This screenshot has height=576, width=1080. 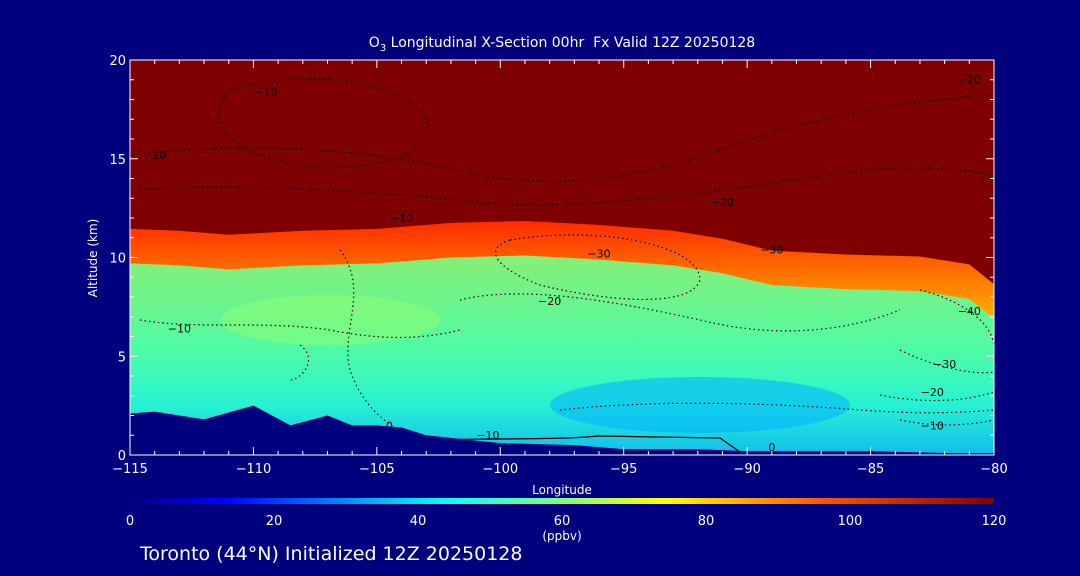 I want to click on title-prefix: O, so click(x=374, y=43).